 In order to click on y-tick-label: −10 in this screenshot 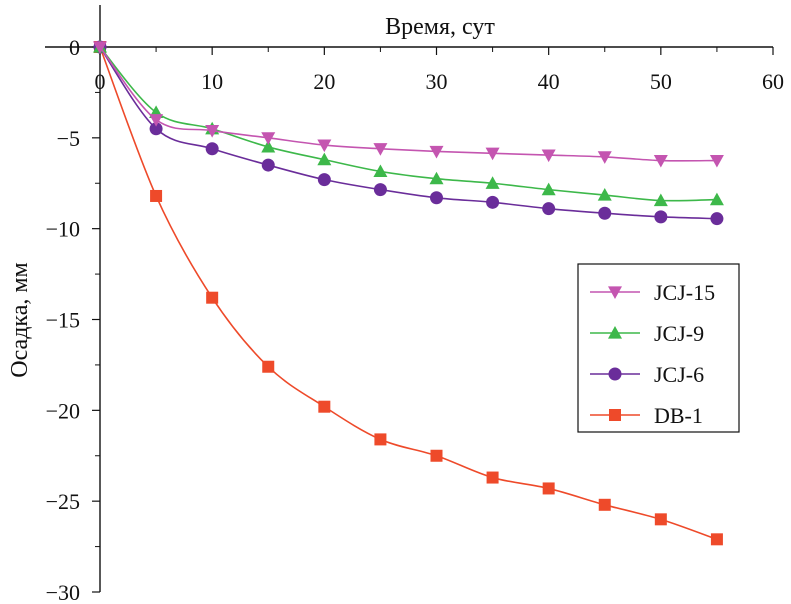, I will do `click(63, 229)`.